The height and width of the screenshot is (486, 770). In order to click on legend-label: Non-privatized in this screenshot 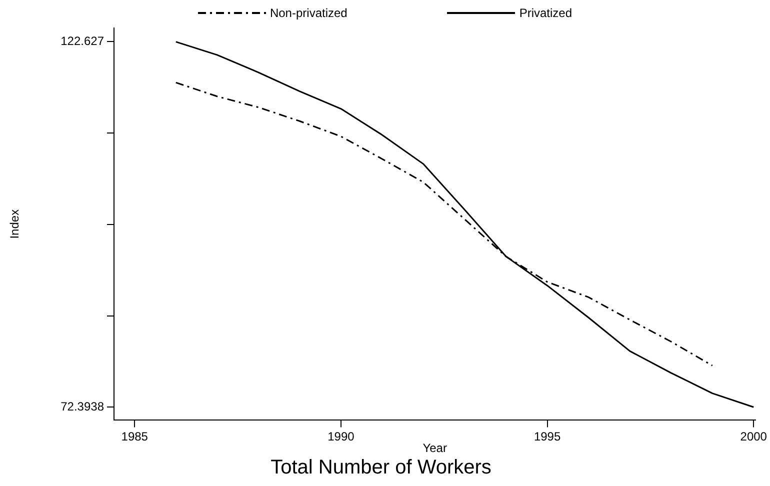, I will do `click(309, 13)`.